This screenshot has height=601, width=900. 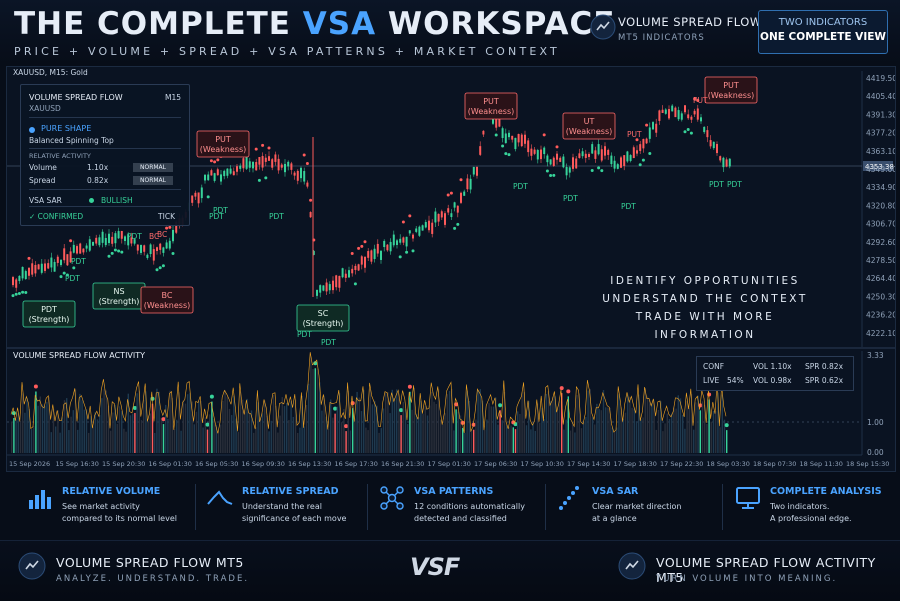 I want to click on feature-desc-line: A professional edge., so click(x=811, y=518).